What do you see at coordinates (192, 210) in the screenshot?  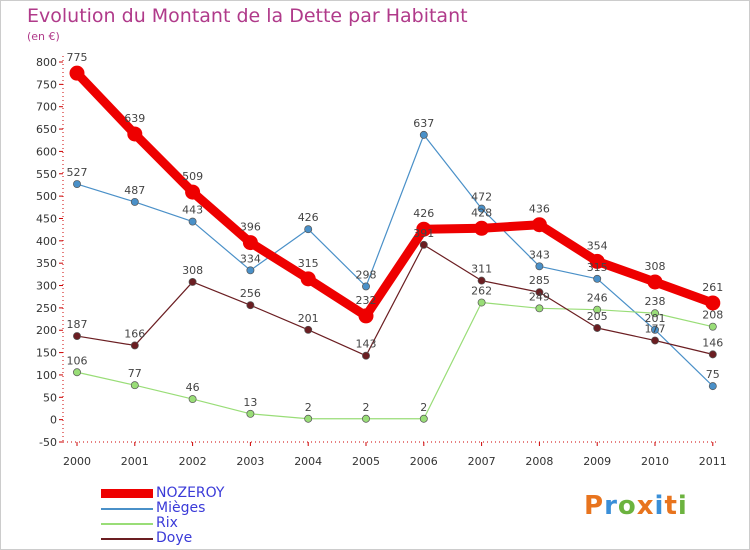 I see `data-label-mieges: 443` at bounding box center [192, 210].